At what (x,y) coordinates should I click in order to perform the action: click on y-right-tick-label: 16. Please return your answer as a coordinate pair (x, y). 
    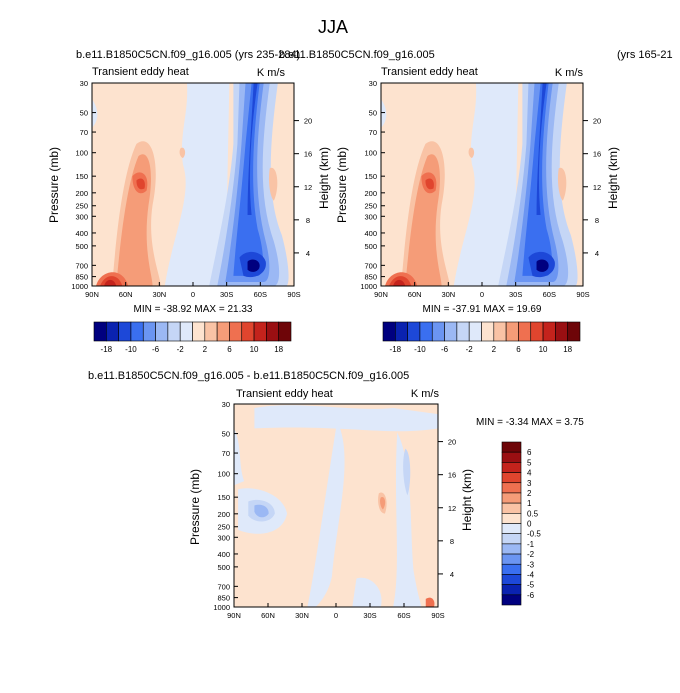
    Looking at the image, I should click on (452, 475).